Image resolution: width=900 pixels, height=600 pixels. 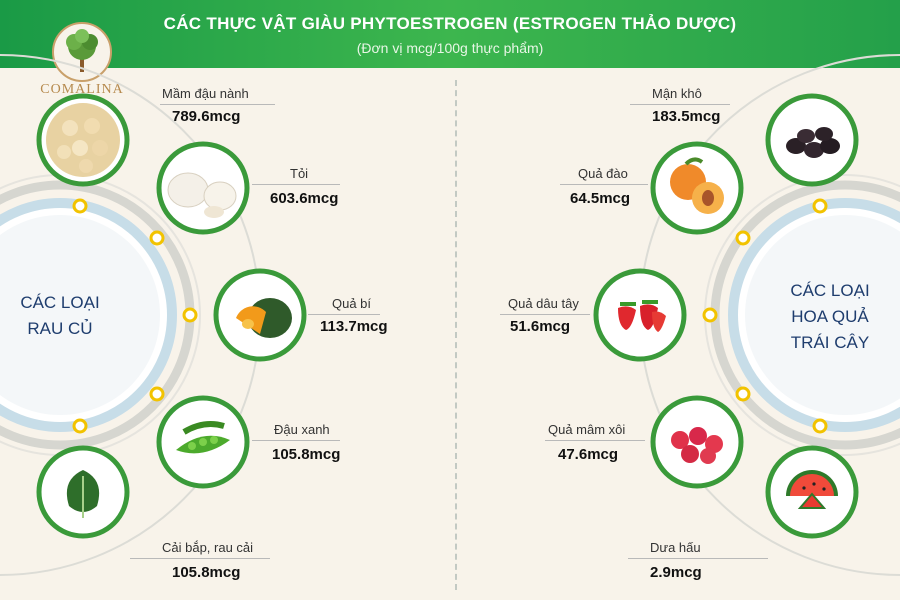 I want to click on item-label: Mầm đậu nành, so click(x=205, y=93).